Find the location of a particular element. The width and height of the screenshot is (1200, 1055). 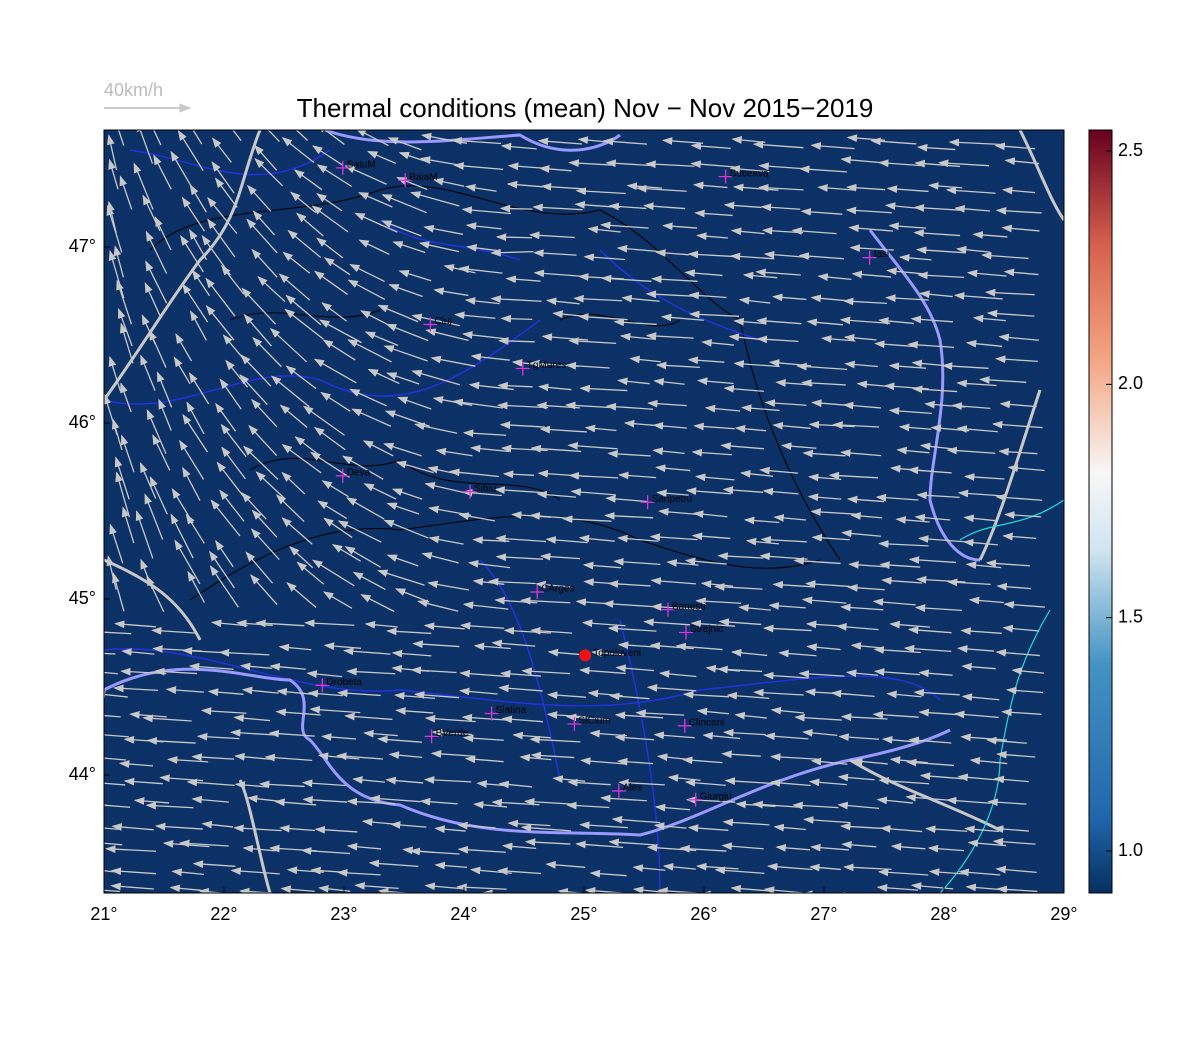

station: Strejnic is located at coordinates (701, 632).